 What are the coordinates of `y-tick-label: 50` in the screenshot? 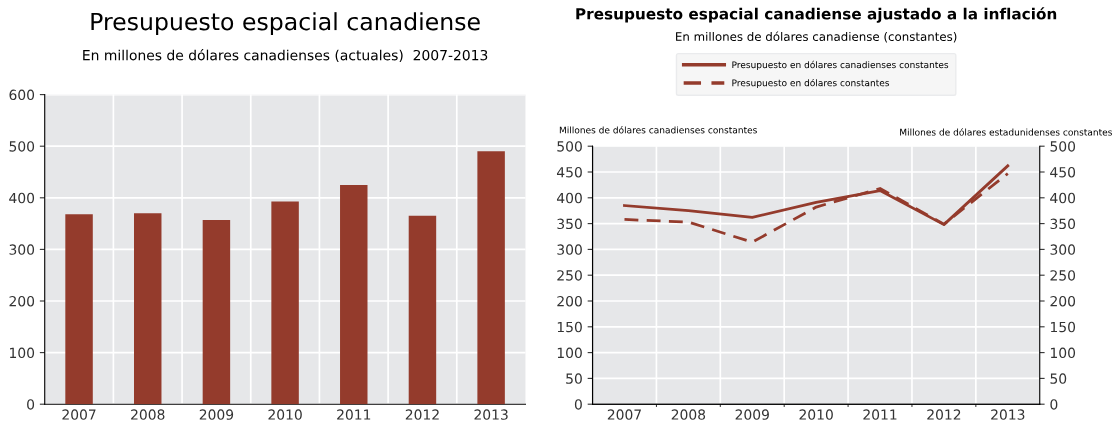 It's located at (574, 378).